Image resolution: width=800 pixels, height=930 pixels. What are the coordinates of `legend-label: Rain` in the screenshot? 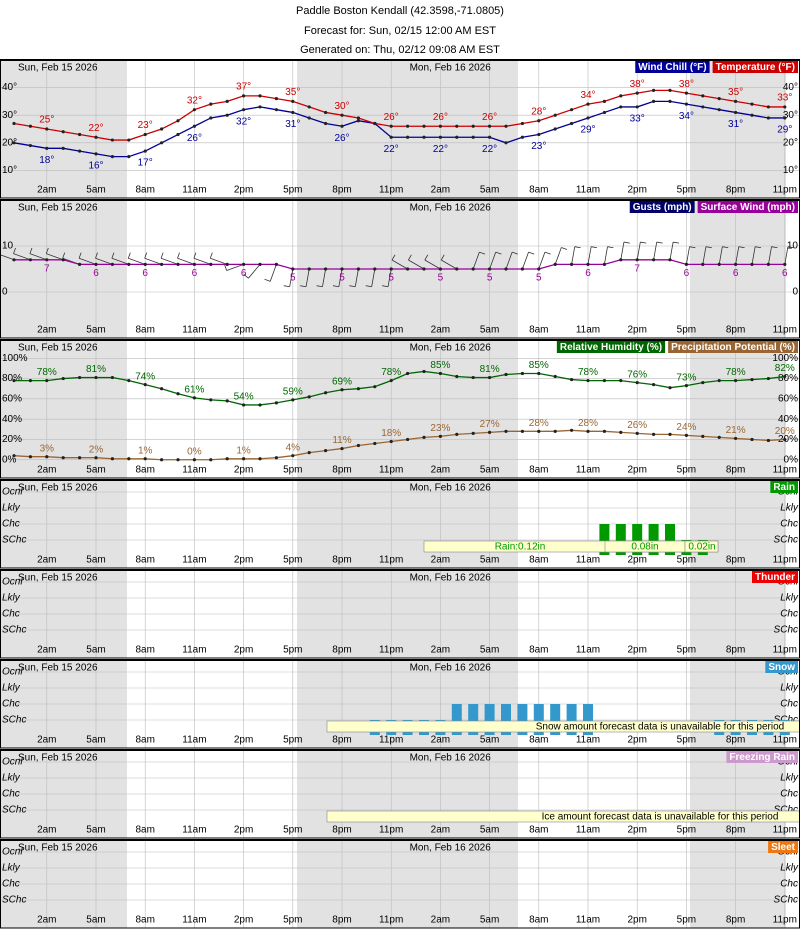 It's located at (784, 487).